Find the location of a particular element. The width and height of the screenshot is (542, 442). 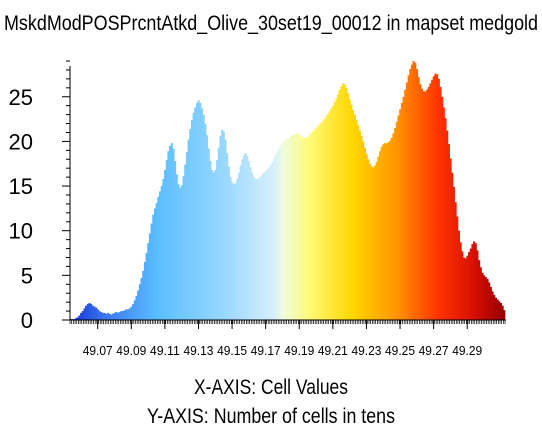

x-tick-label: 49.23 is located at coordinates (366, 350).